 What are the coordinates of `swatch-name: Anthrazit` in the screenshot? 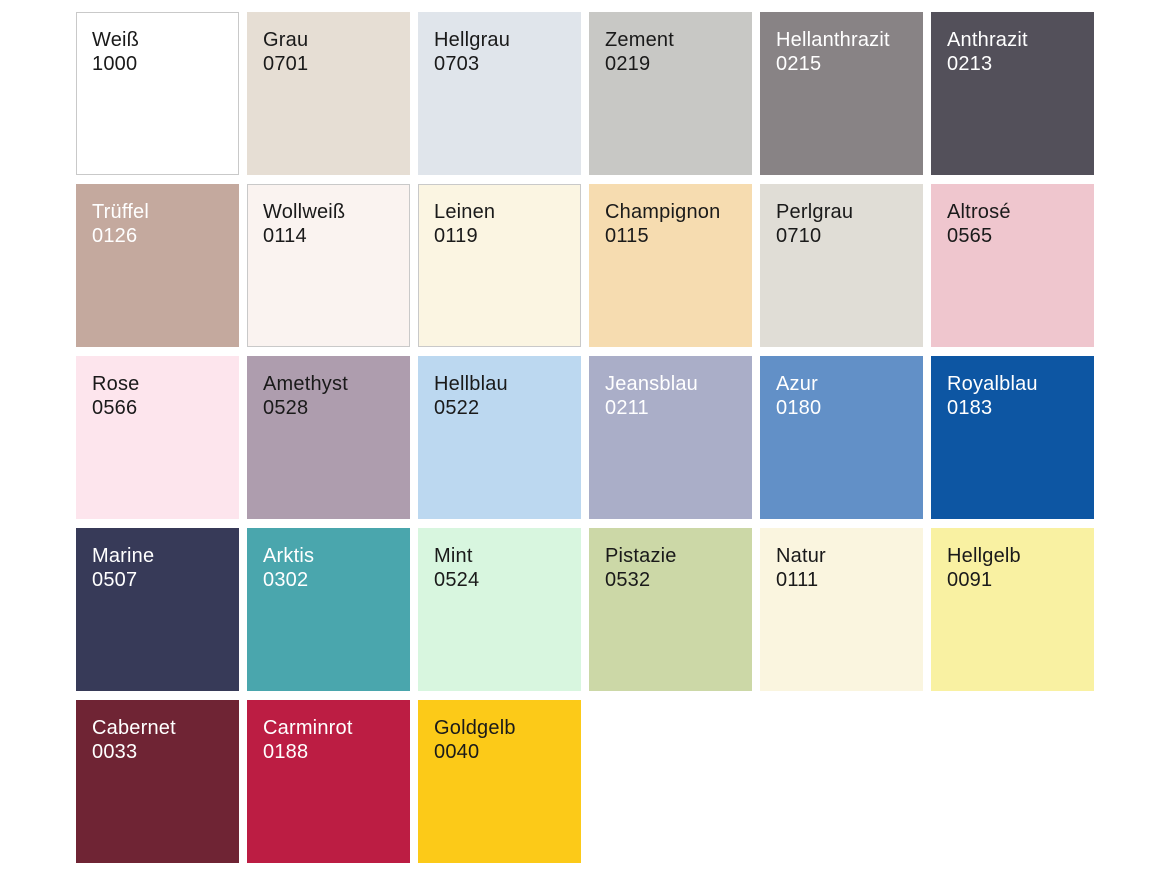 It's located at (987, 40).